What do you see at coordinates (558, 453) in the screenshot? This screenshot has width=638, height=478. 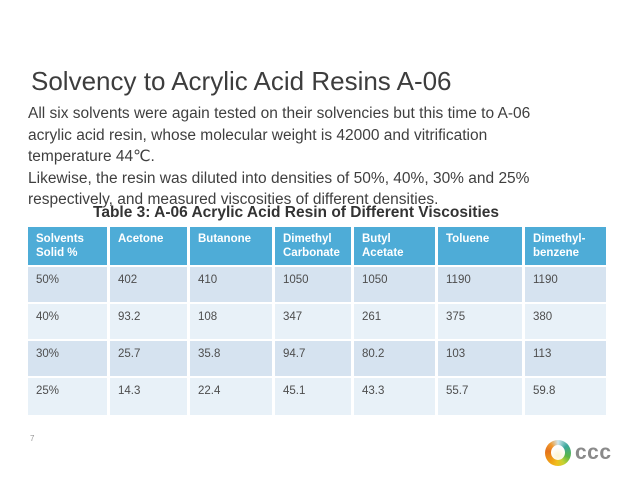 I see `logo-globe-icon` at bounding box center [558, 453].